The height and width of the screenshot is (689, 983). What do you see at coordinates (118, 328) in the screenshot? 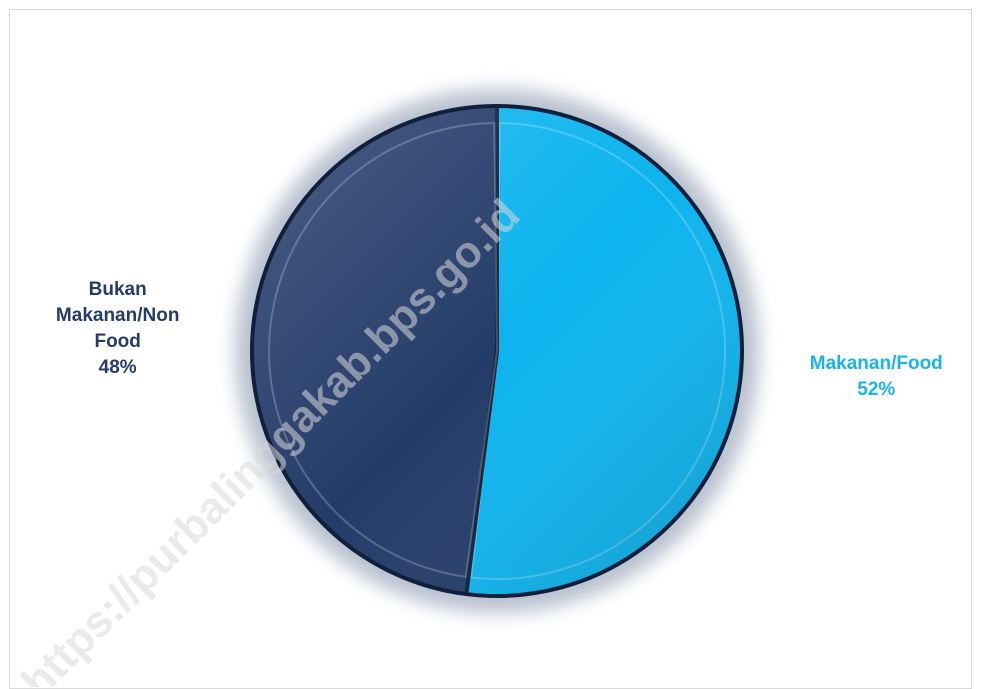
I see `pie-label-2: Bukan Makanan/Non Food 48%` at bounding box center [118, 328].